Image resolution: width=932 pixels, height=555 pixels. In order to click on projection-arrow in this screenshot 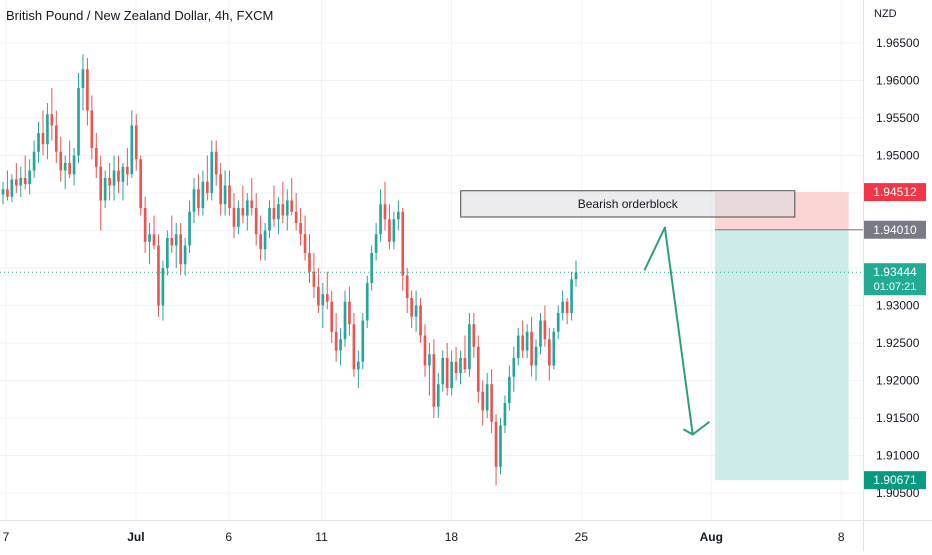, I will do `click(668, 330)`.